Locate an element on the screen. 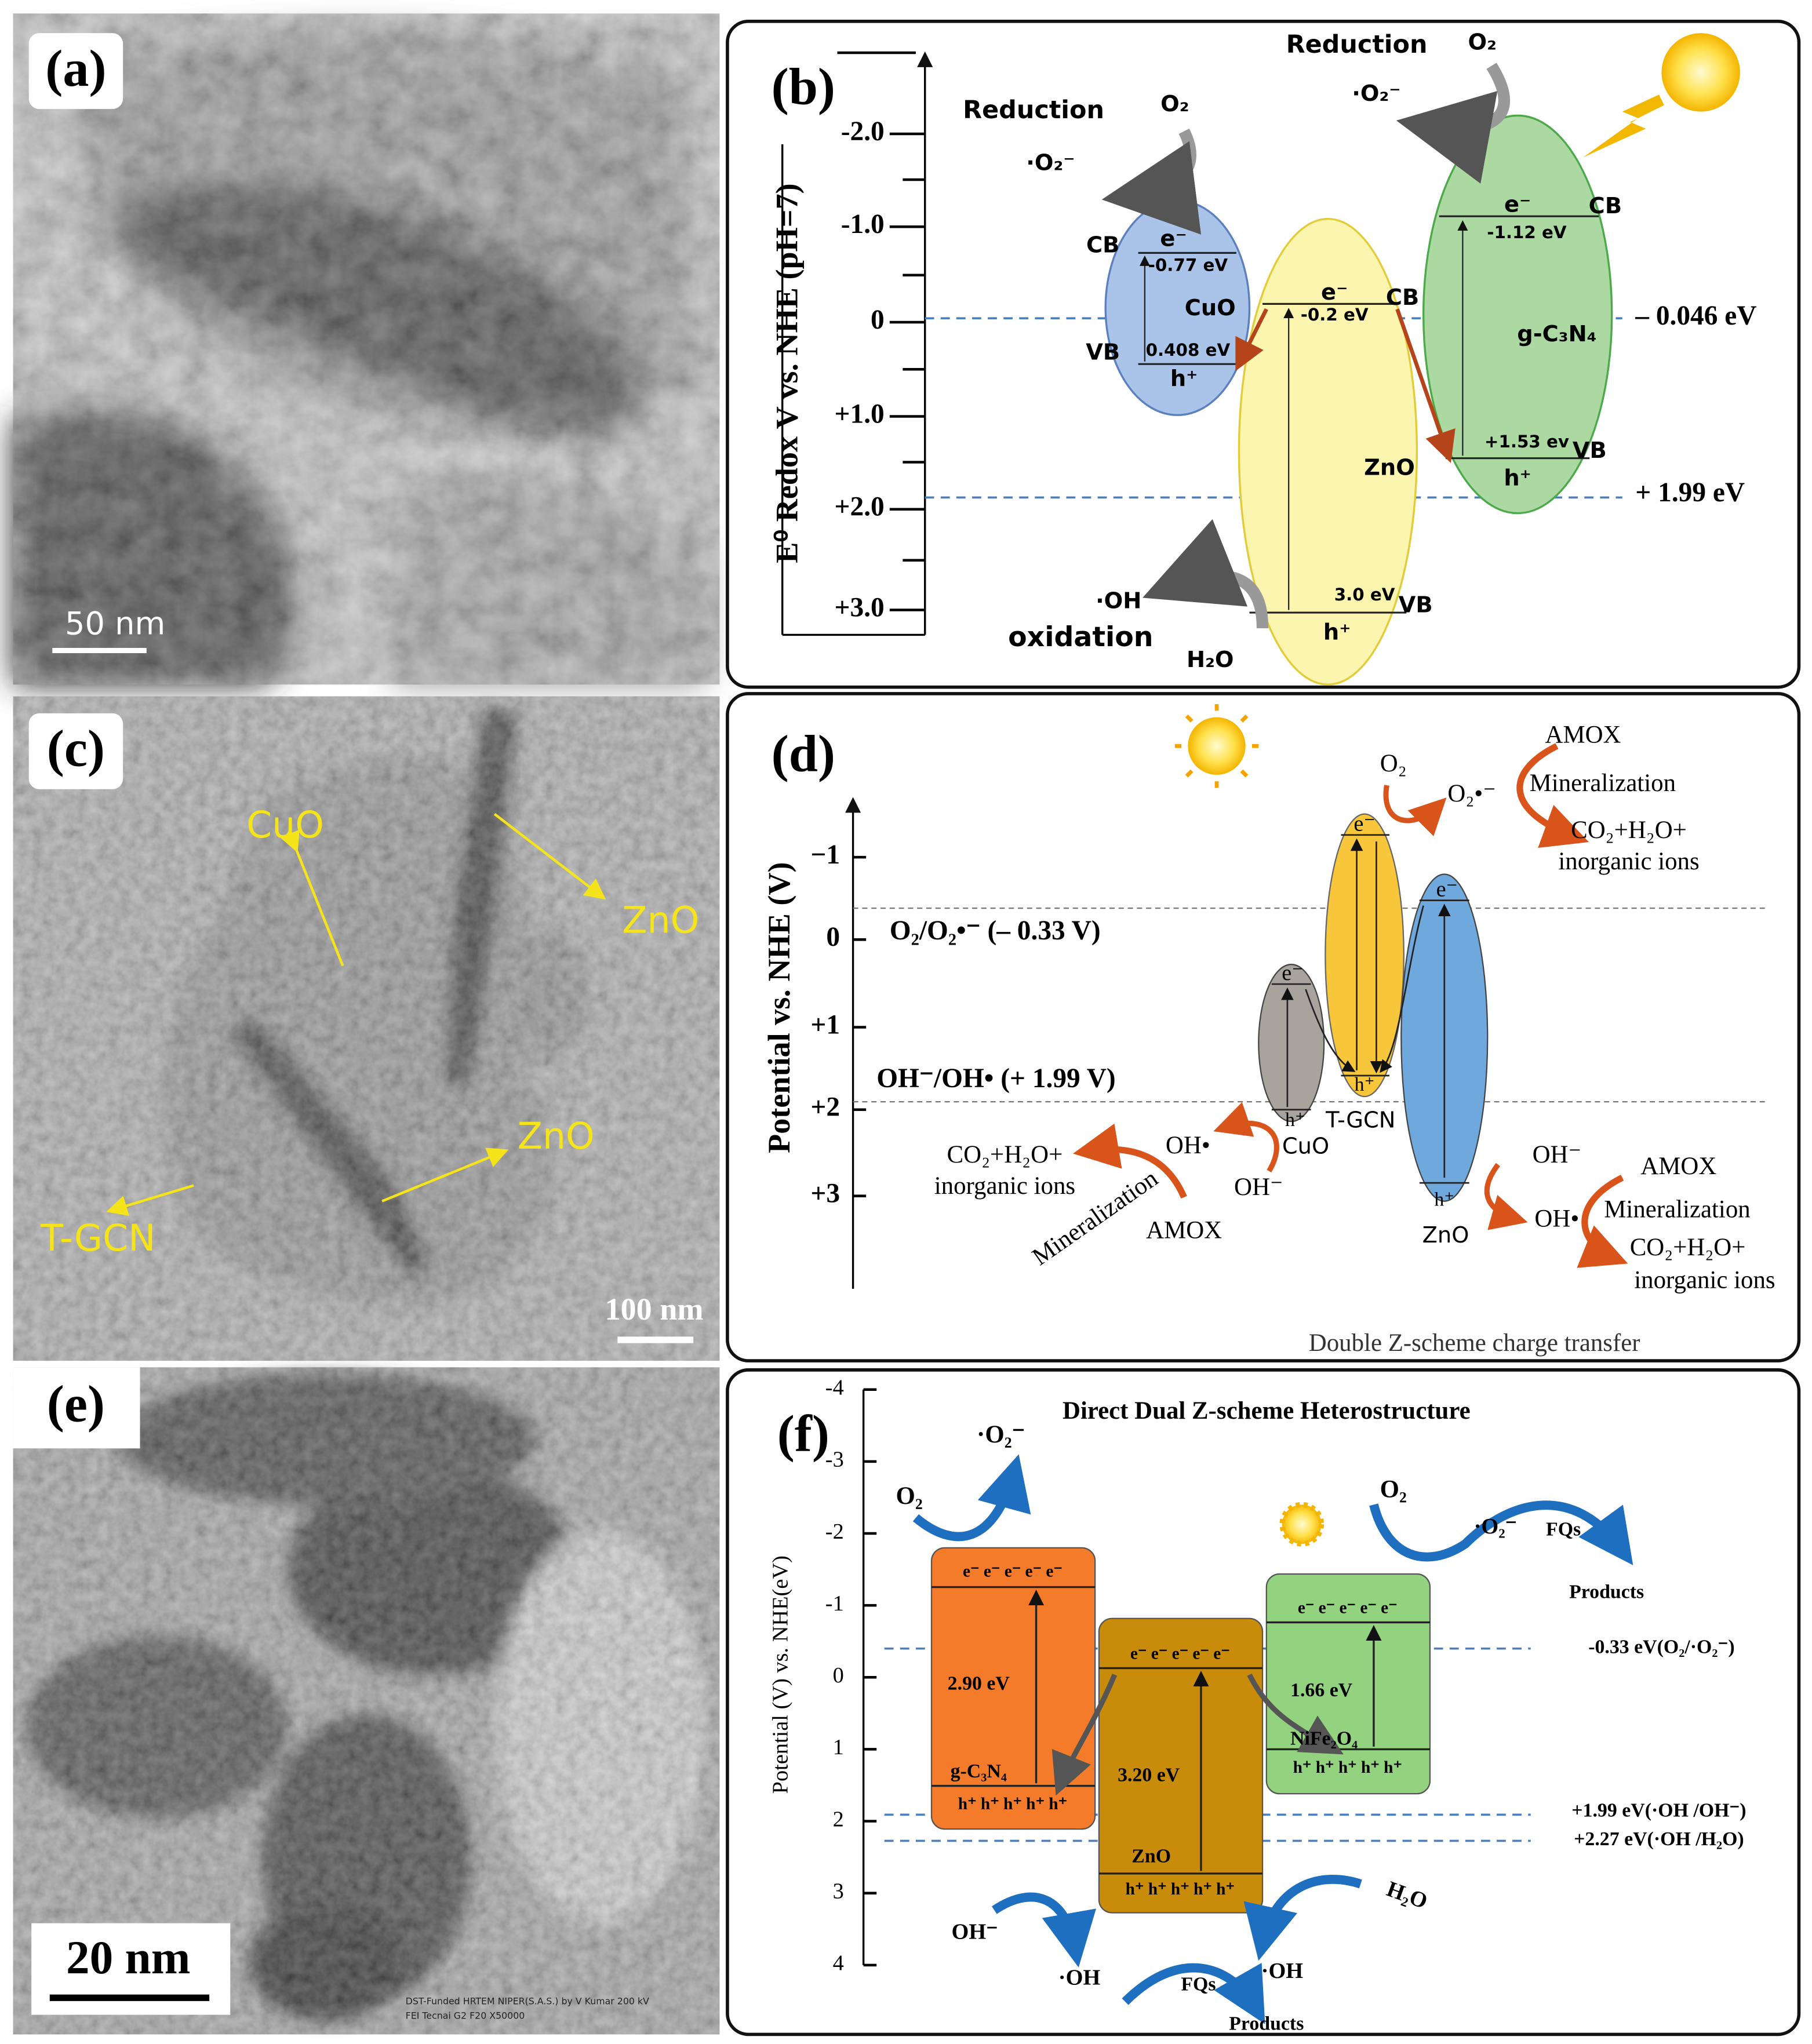  tick-label: -2 is located at coordinates (834, 1532).